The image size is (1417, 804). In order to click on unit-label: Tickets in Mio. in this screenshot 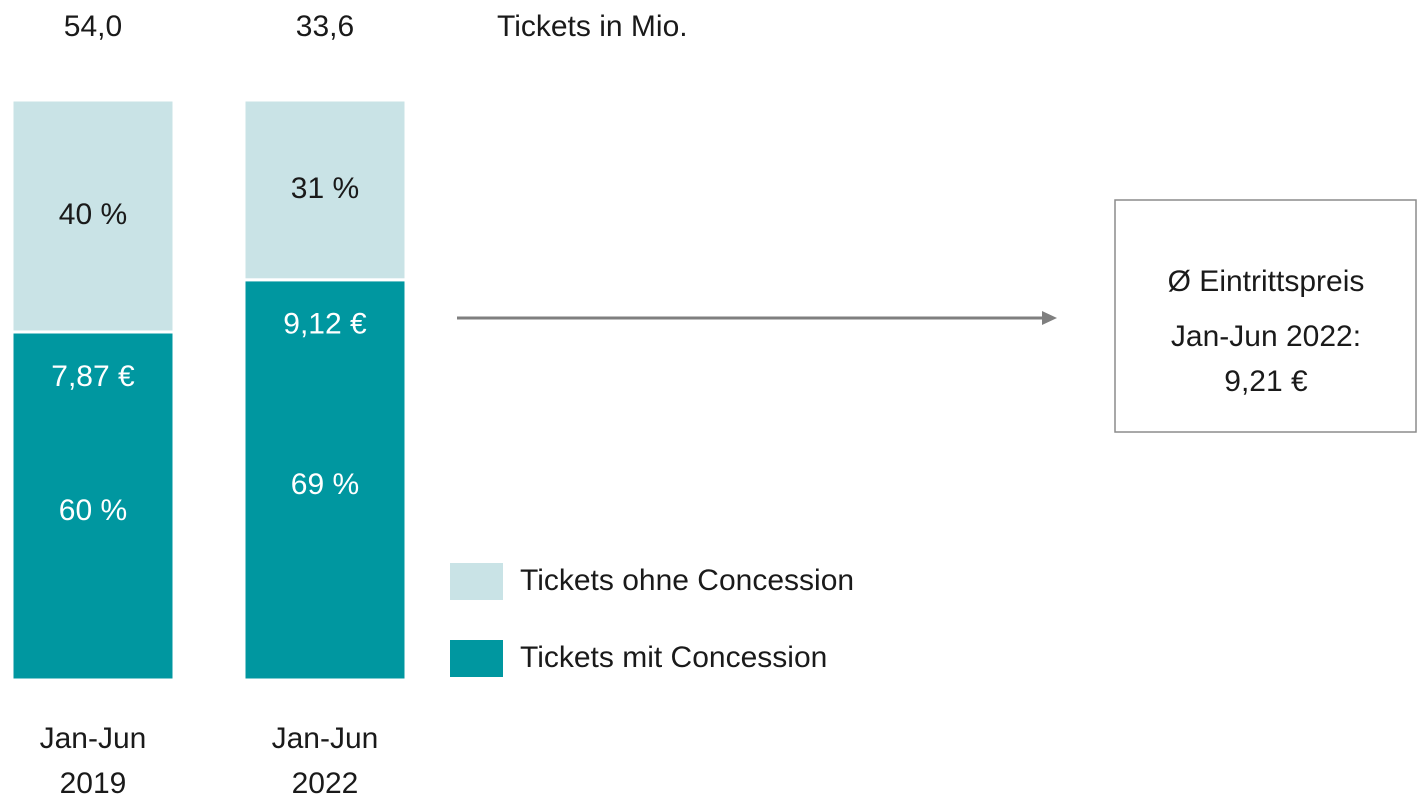, I will do `click(592, 26)`.